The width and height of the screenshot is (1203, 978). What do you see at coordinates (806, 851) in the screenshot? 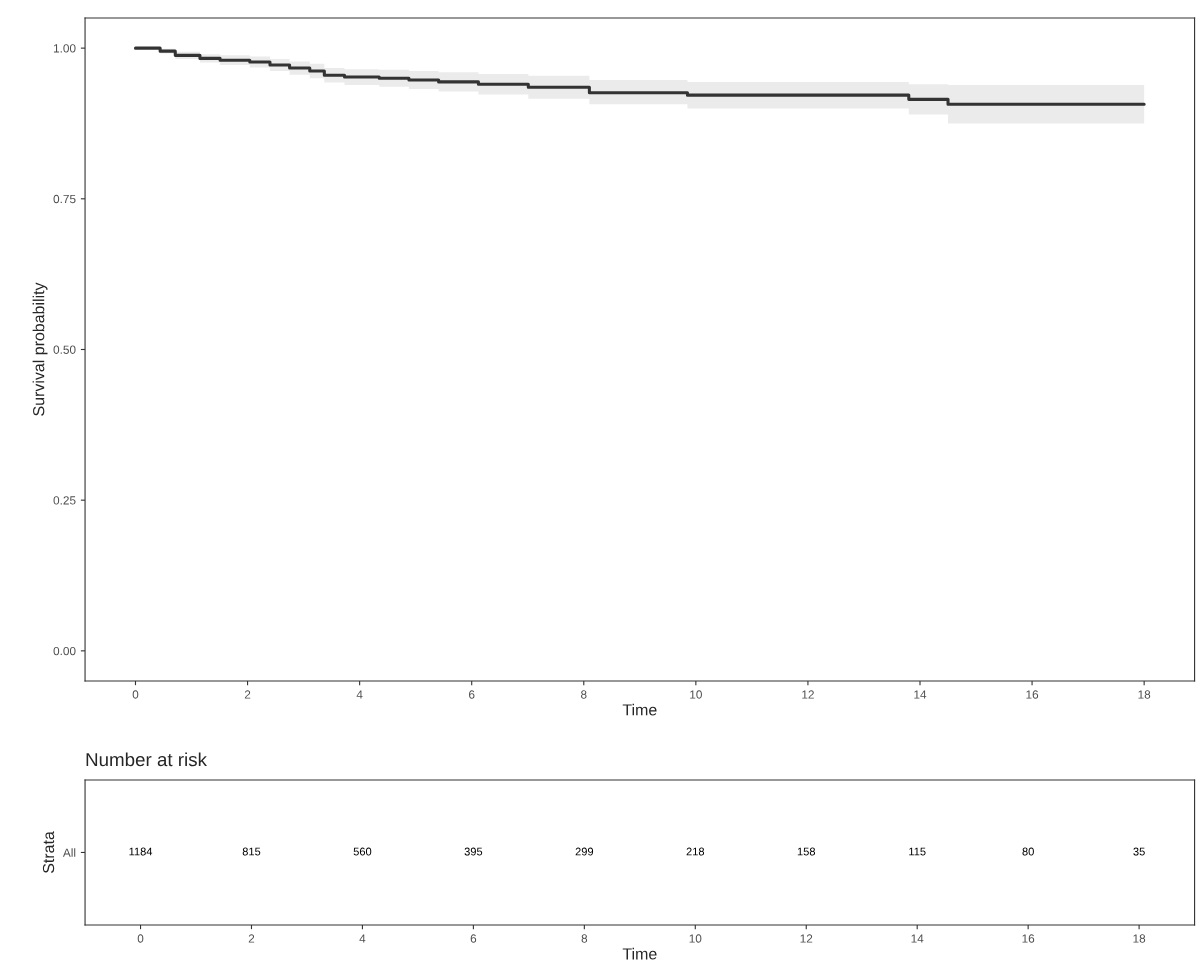
I see `data-label: 158` at bounding box center [806, 851].